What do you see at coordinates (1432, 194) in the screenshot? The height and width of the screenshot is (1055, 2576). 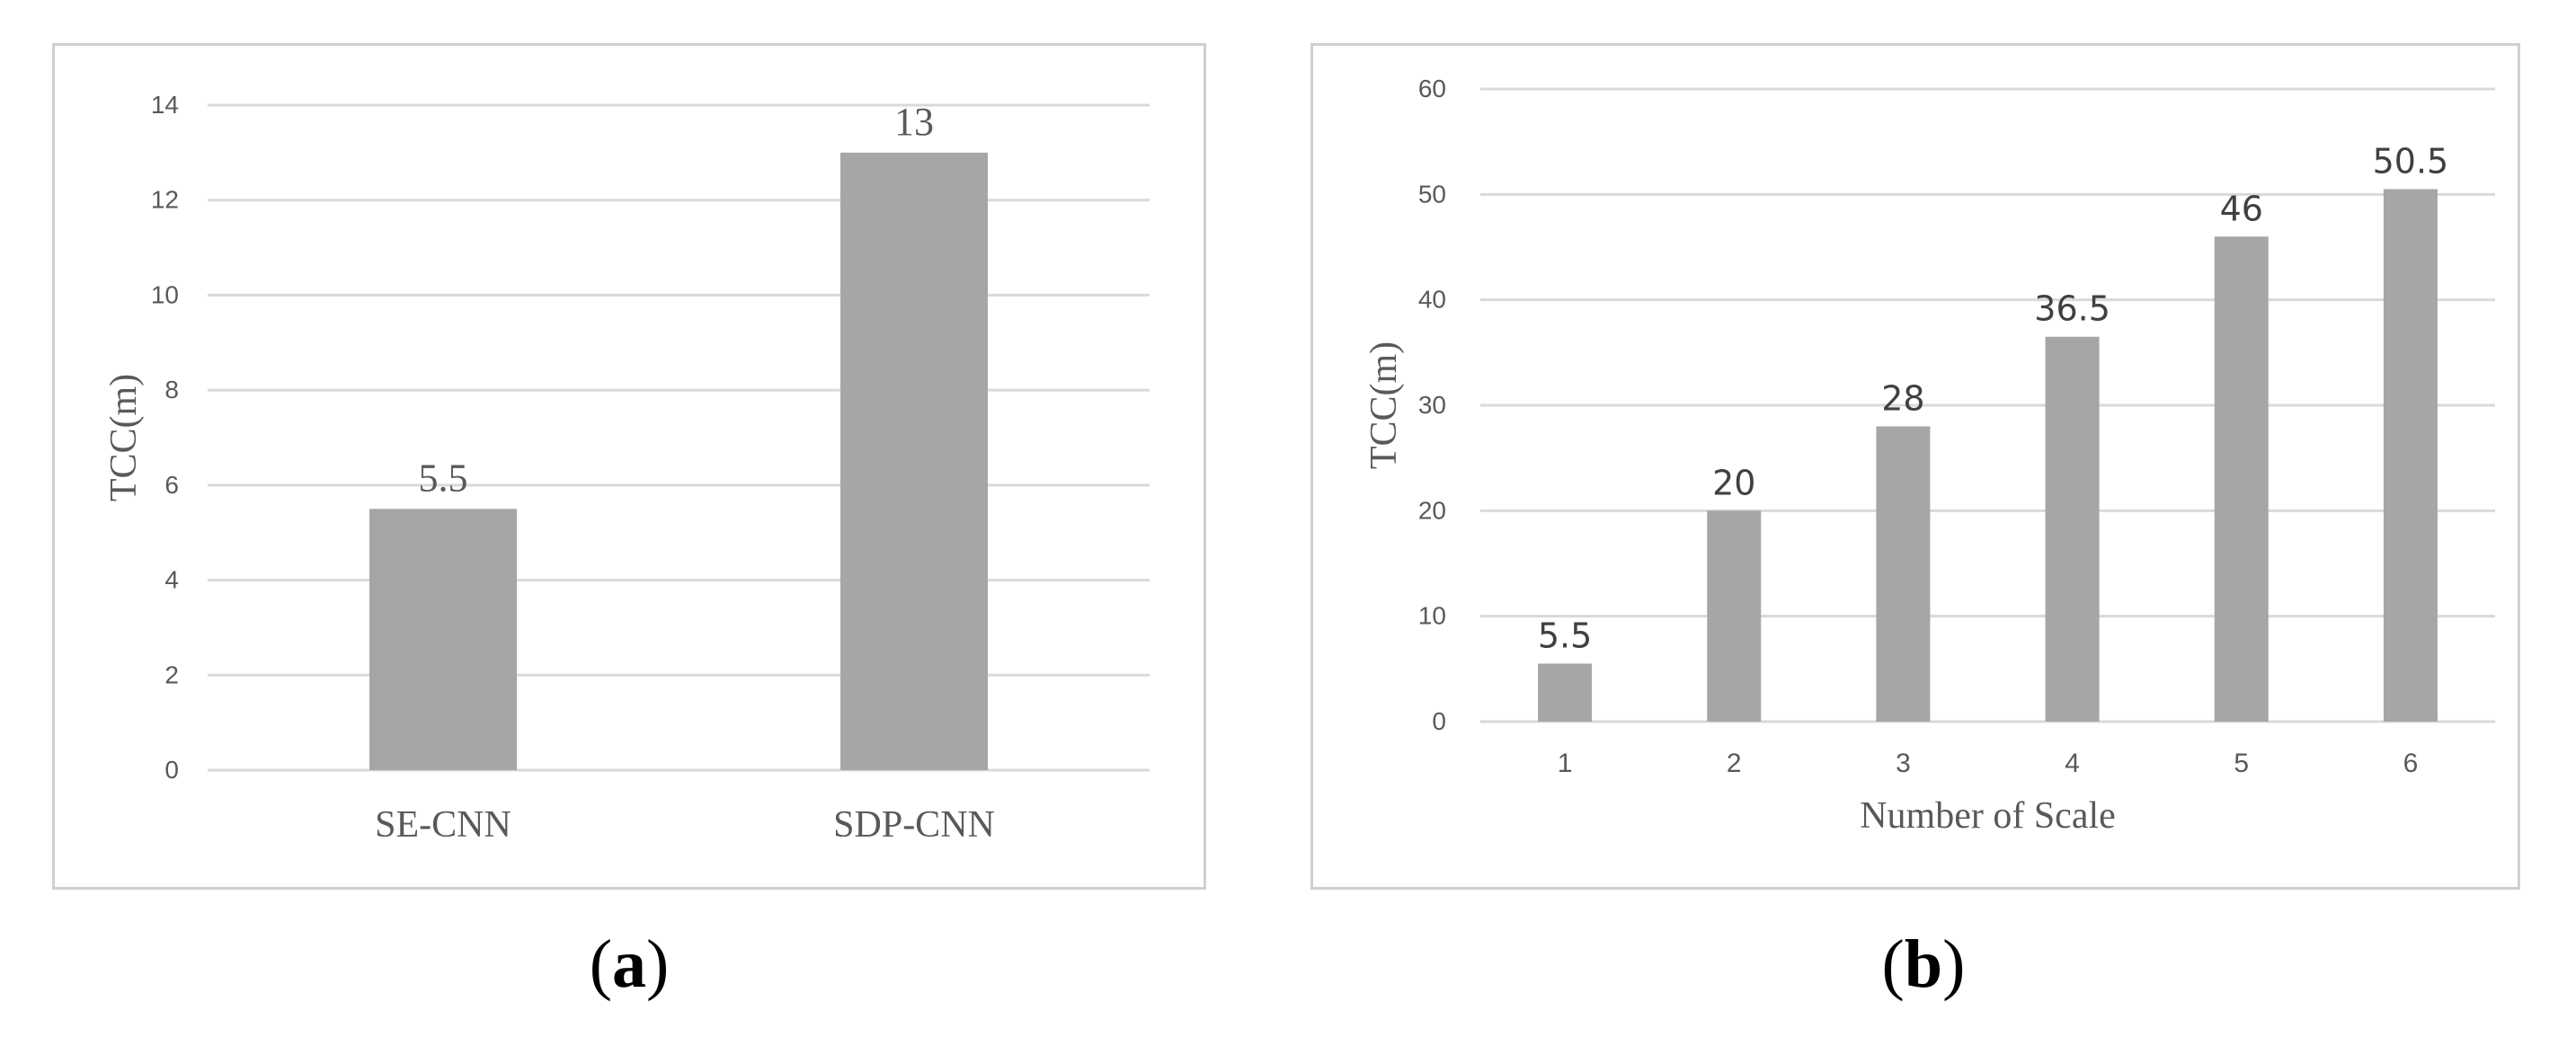 I see `chart-b-ytick-label: 50` at bounding box center [1432, 194].